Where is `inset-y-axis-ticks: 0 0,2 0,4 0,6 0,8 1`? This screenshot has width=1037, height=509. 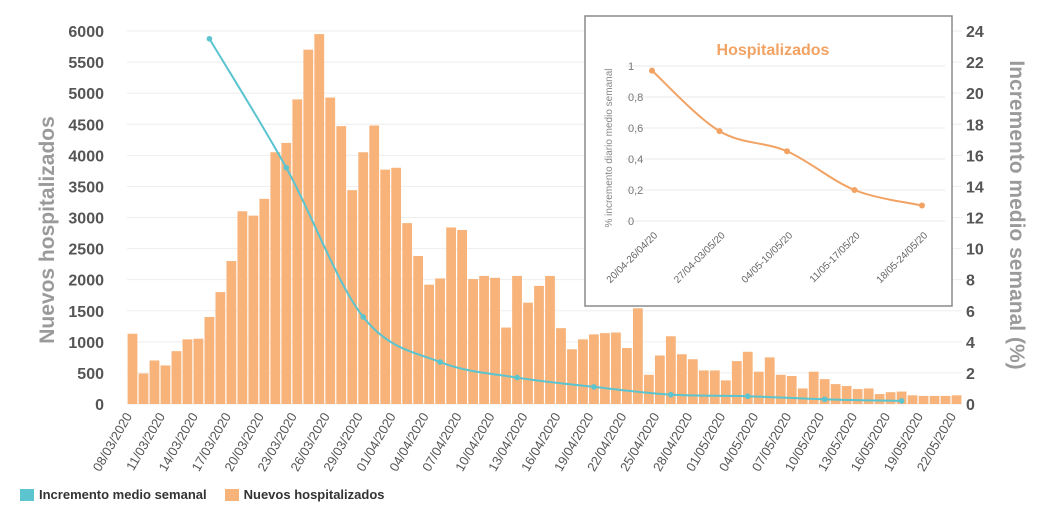 inset-y-axis-ticks: 0 0,2 0,4 0,6 0,8 1 is located at coordinates (635, 144).